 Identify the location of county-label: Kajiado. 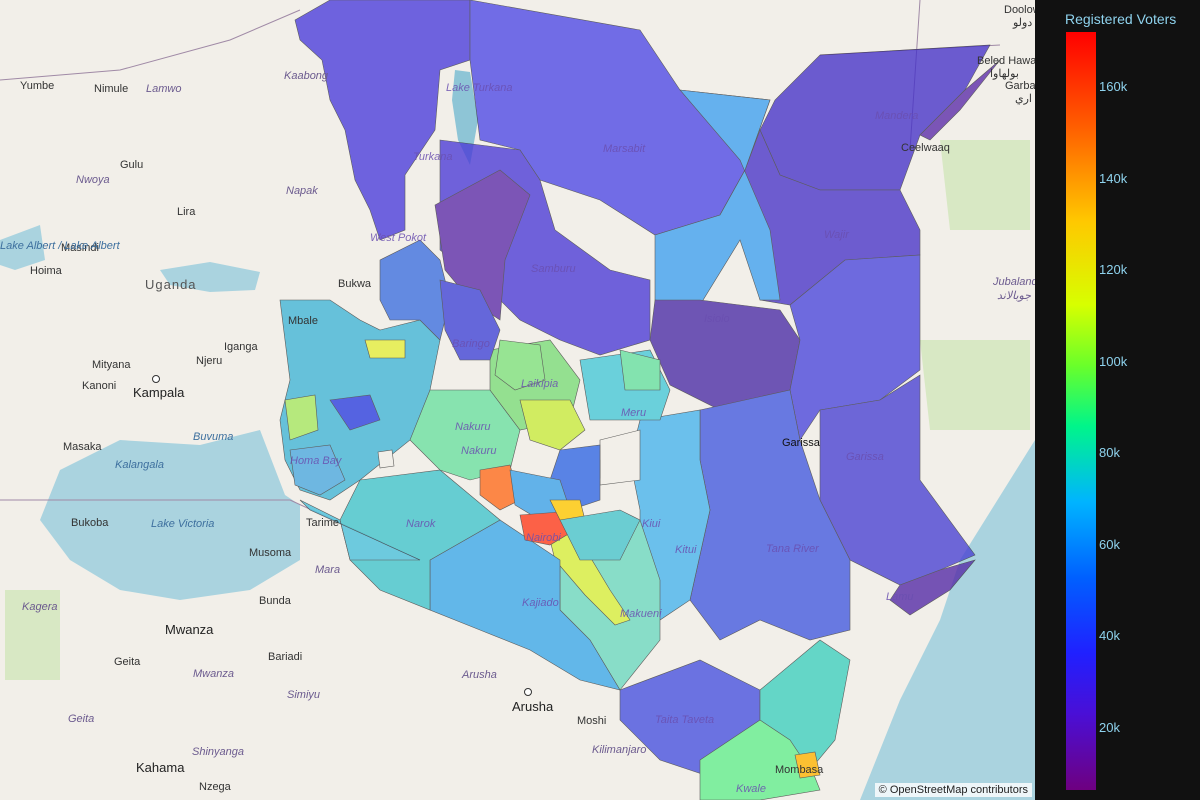
(540, 603).